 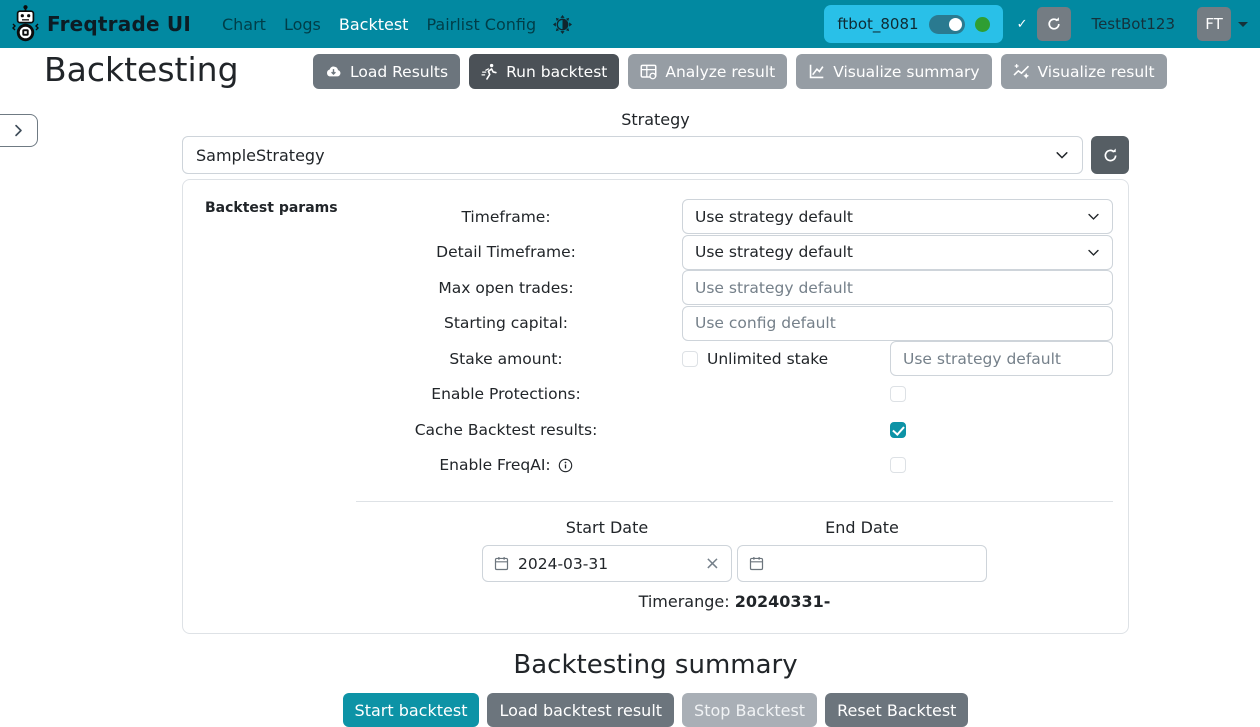 I want to click on max-open-trades-row: Max open trades:, so click(x=655, y=288).